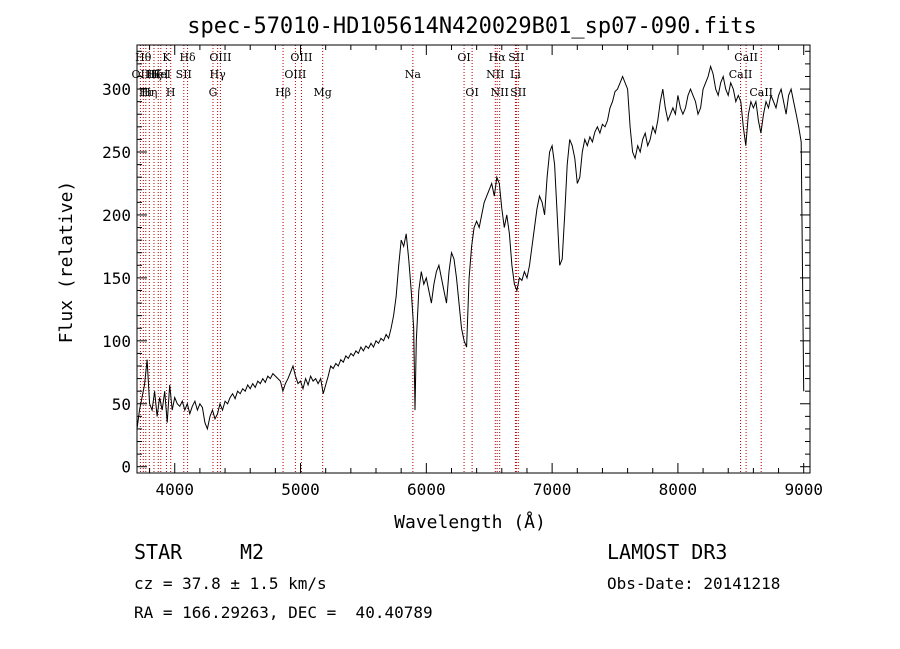 This screenshot has width=900, height=649. What do you see at coordinates (283, 612) in the screenshot?
I see `sky-coordinates: RA = 166.29263, DEC = 40.40789` at bounding box center [283, 612].